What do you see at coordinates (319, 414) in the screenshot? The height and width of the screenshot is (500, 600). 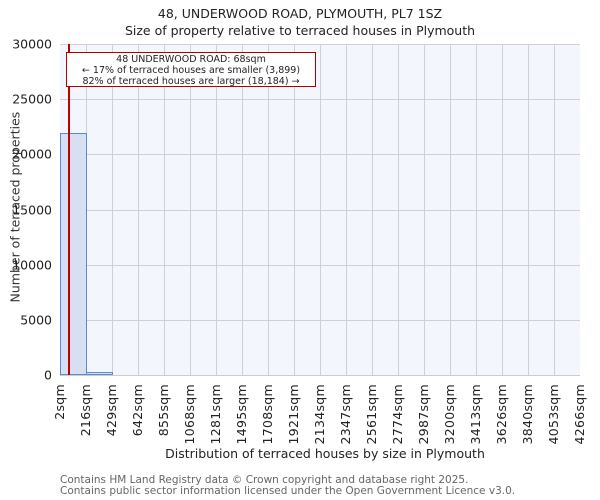 I see `x-tick-label: 2134sqm` at bounding box center [319, 414].